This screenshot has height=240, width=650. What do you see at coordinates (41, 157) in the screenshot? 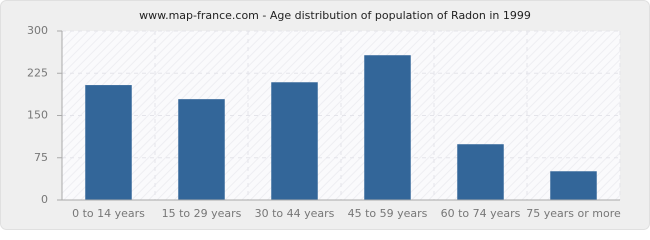
I see `y-tick-label: 75` at bounding box center [41, 157].